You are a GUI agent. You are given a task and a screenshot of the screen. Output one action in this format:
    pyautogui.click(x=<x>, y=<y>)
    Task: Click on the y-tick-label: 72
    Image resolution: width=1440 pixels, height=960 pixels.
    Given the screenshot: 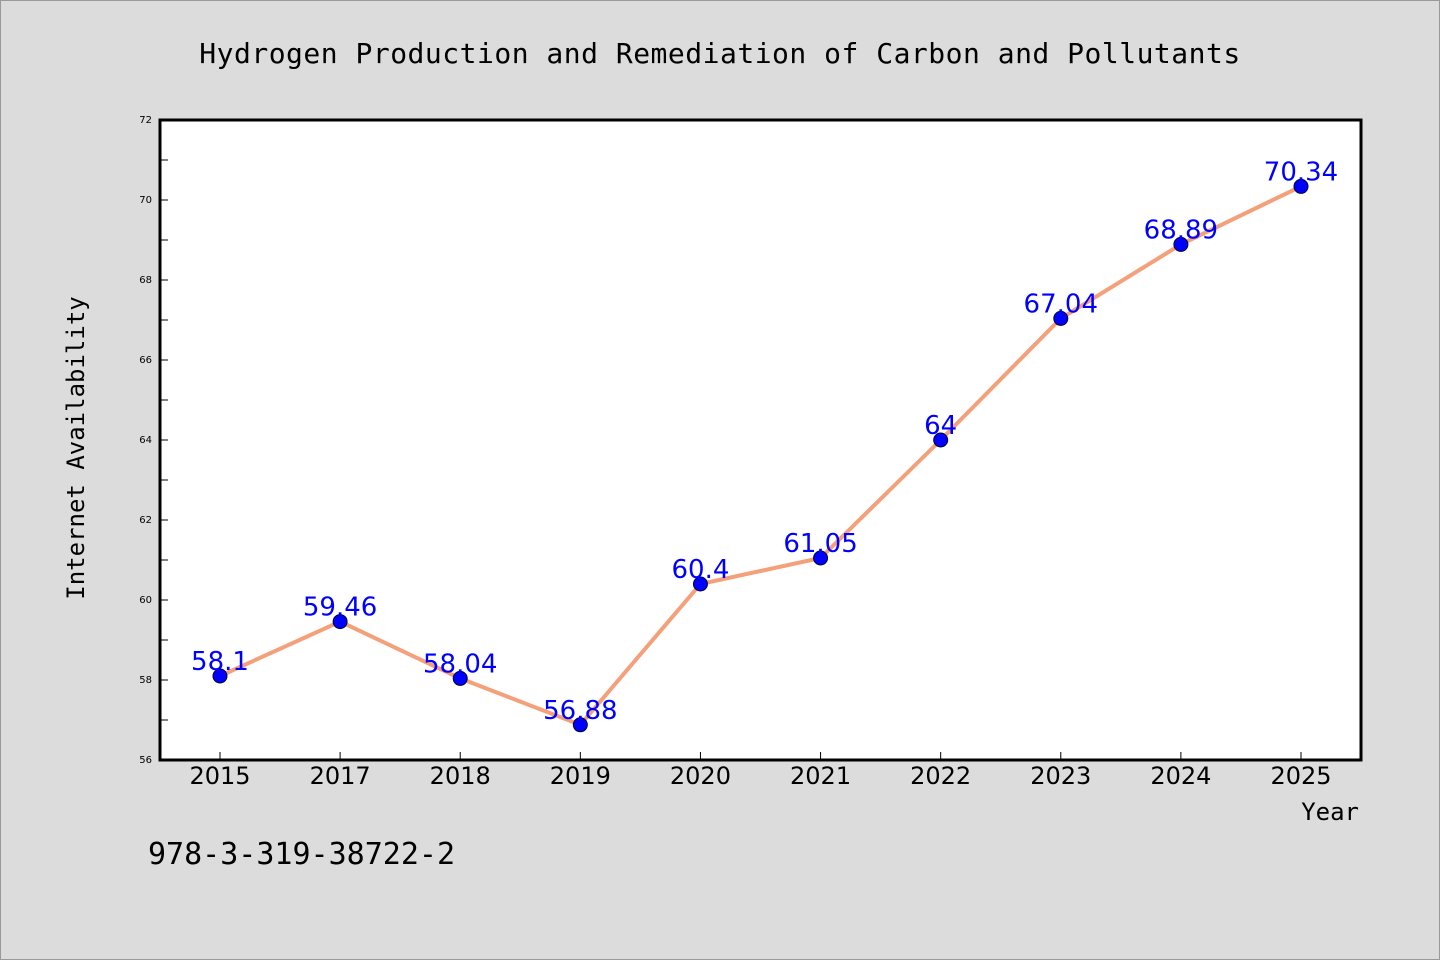 What is the action you would take?
    pyautogui.click(x=145, y=120)
    